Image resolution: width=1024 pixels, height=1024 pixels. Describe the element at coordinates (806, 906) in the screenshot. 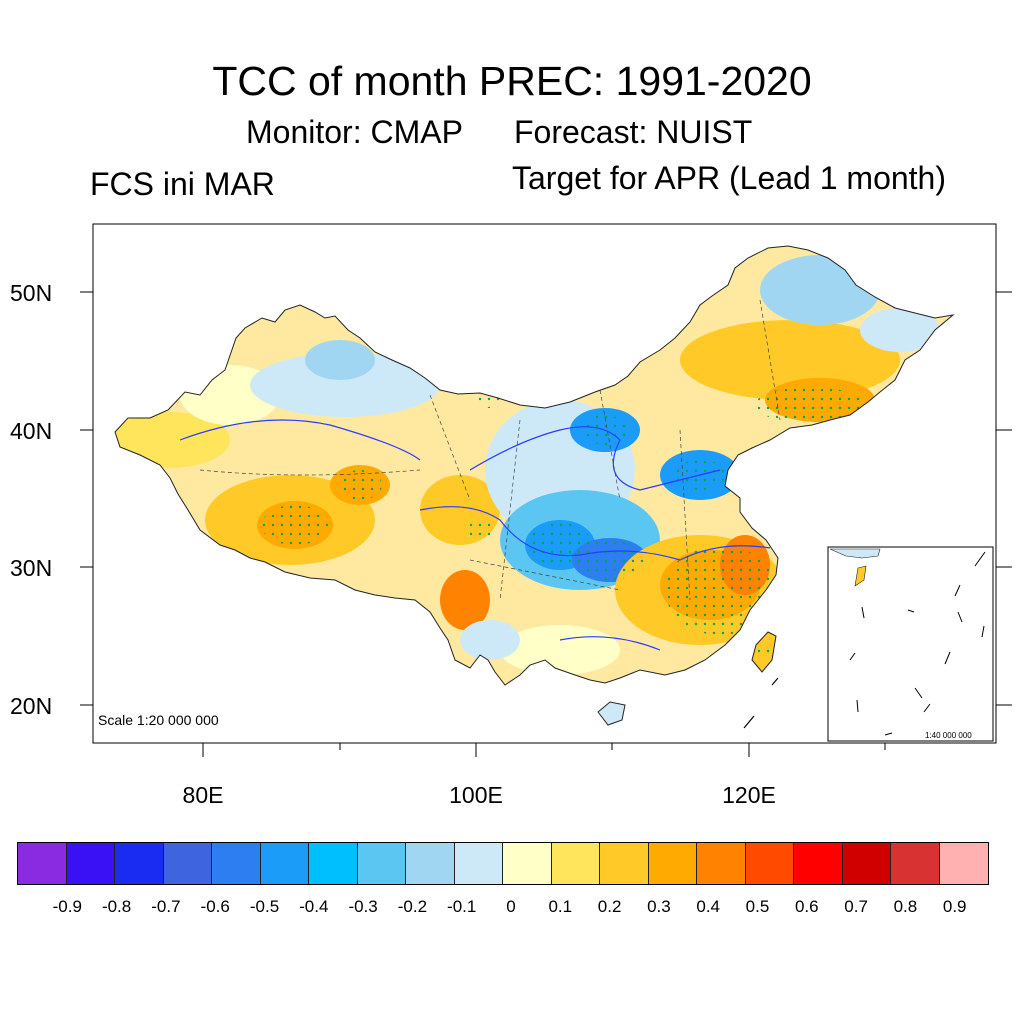

I see `colorbar-label: 0.6` at that location.